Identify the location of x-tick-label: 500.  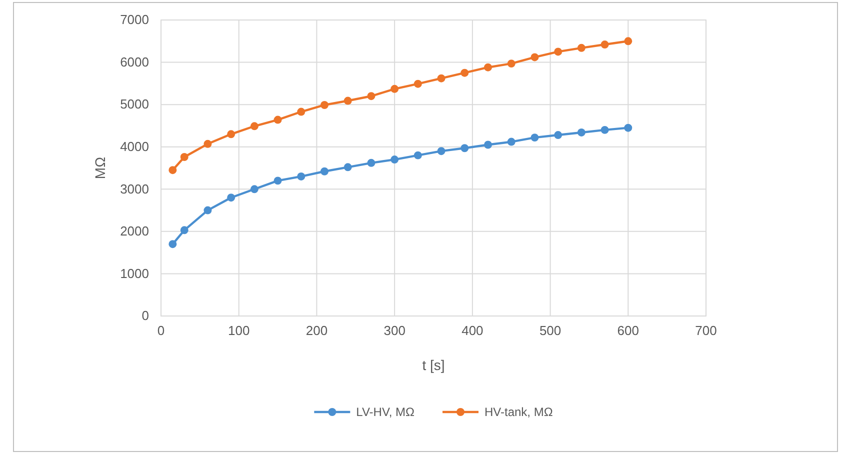
(550, 330).